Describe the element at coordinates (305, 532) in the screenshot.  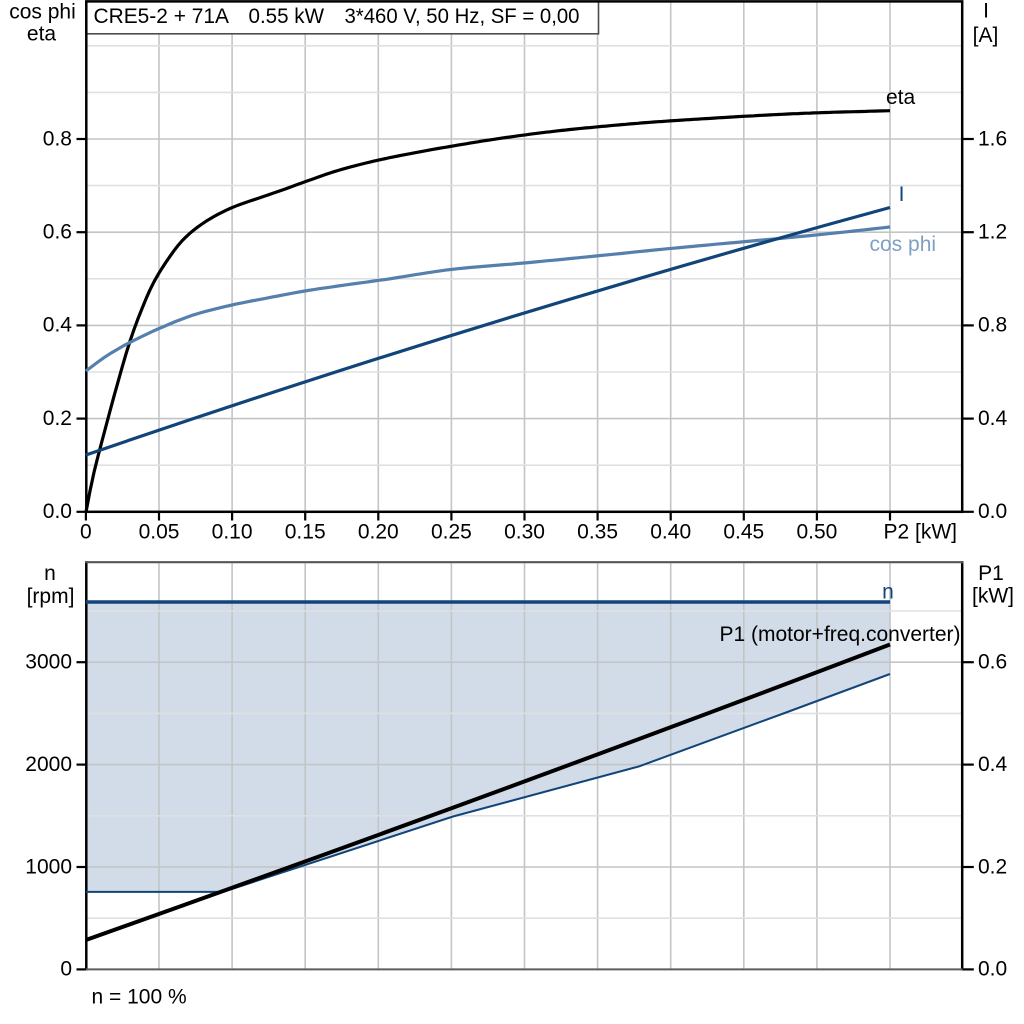
I see `svg-text: 0.15` at that location.